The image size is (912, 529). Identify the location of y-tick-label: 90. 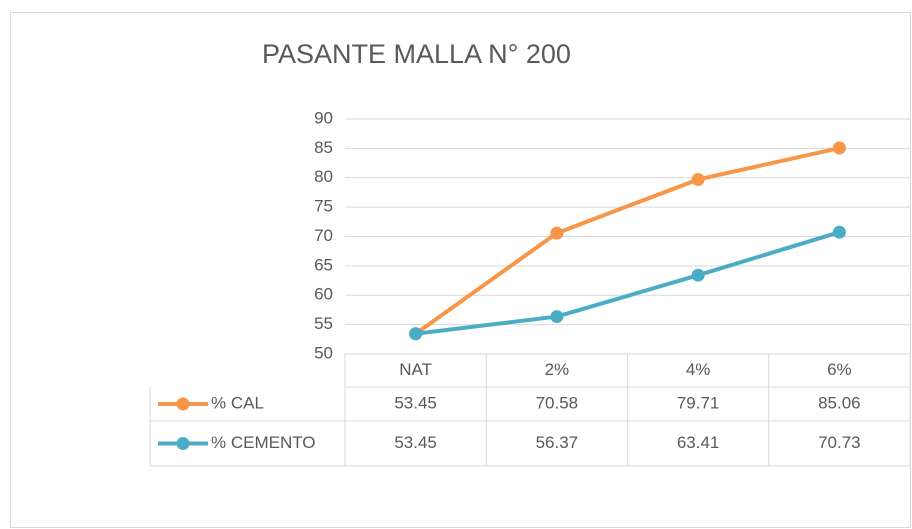
(323, 117).